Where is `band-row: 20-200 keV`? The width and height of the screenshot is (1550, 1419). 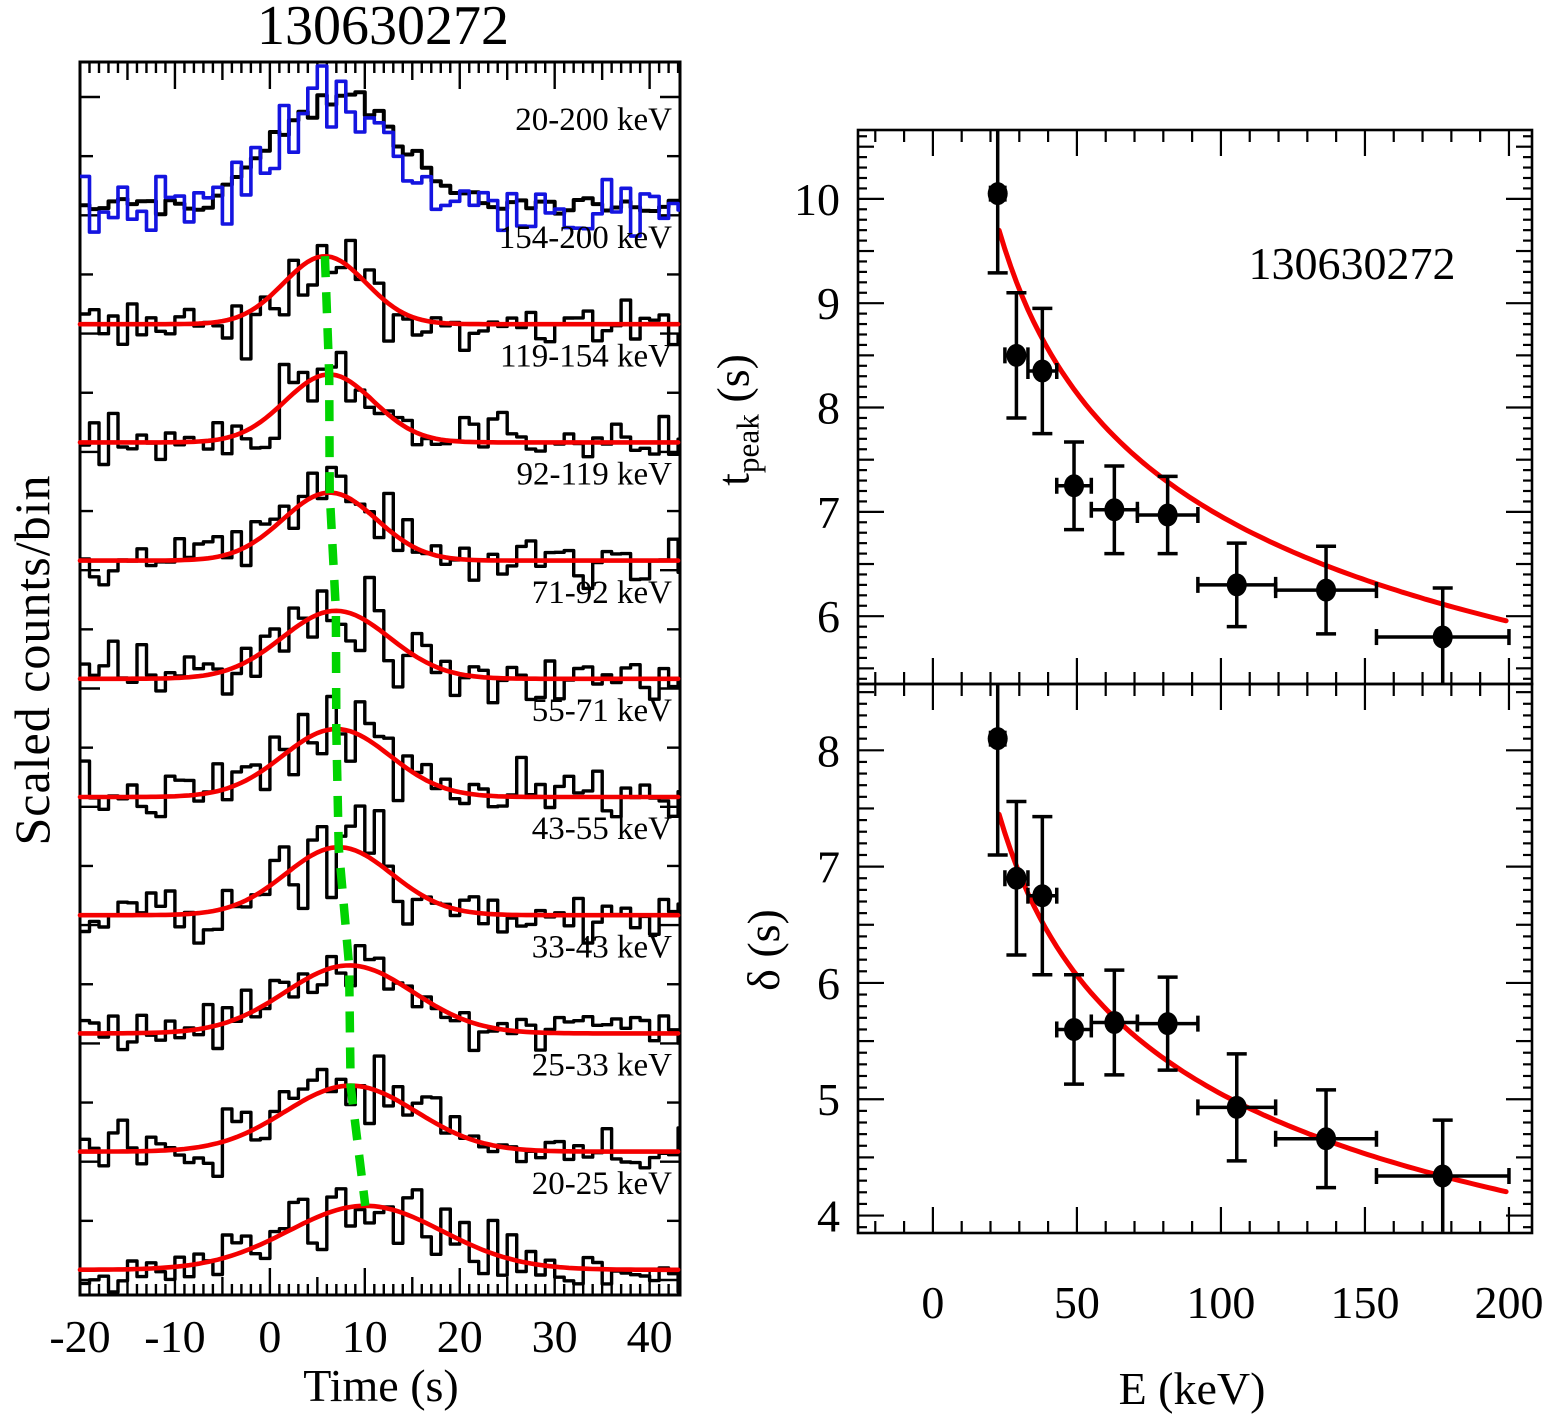
band-row: 20-200 keV is located at coordinates (380, 151).